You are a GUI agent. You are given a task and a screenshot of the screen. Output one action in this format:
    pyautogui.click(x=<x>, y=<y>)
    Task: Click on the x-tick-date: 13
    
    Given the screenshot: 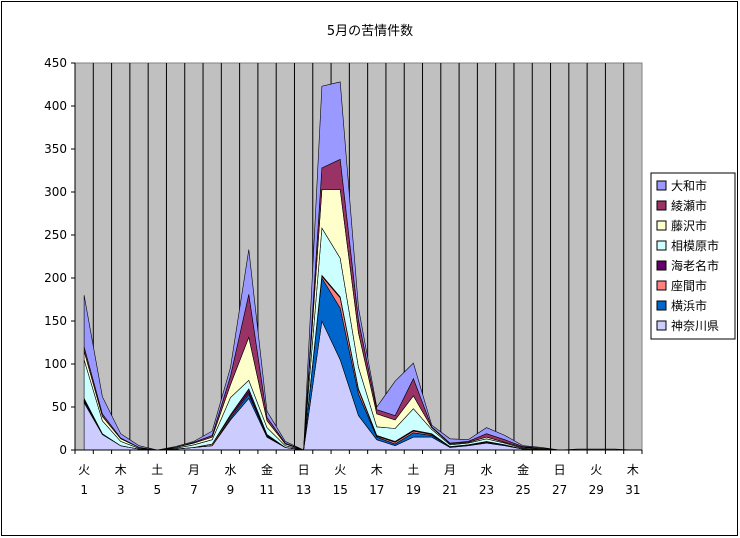 What is the action you would take?
    pyautogui.click(x=303, y=490)
    